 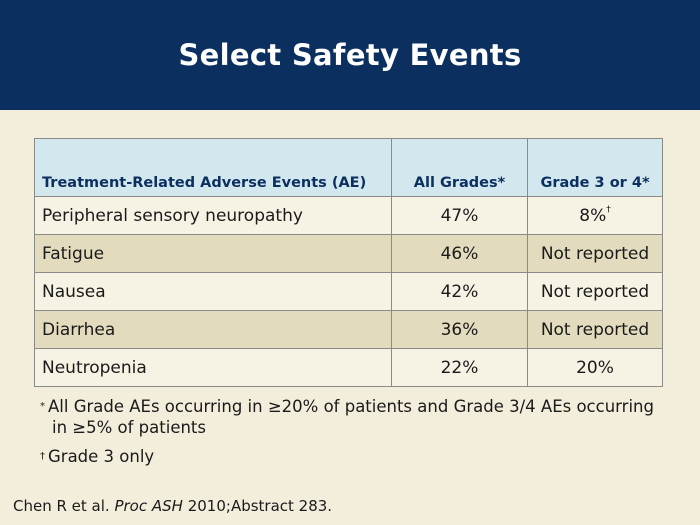 I want to click on citation-details: 2010;Abstract 283., so click(x=260, y=506).